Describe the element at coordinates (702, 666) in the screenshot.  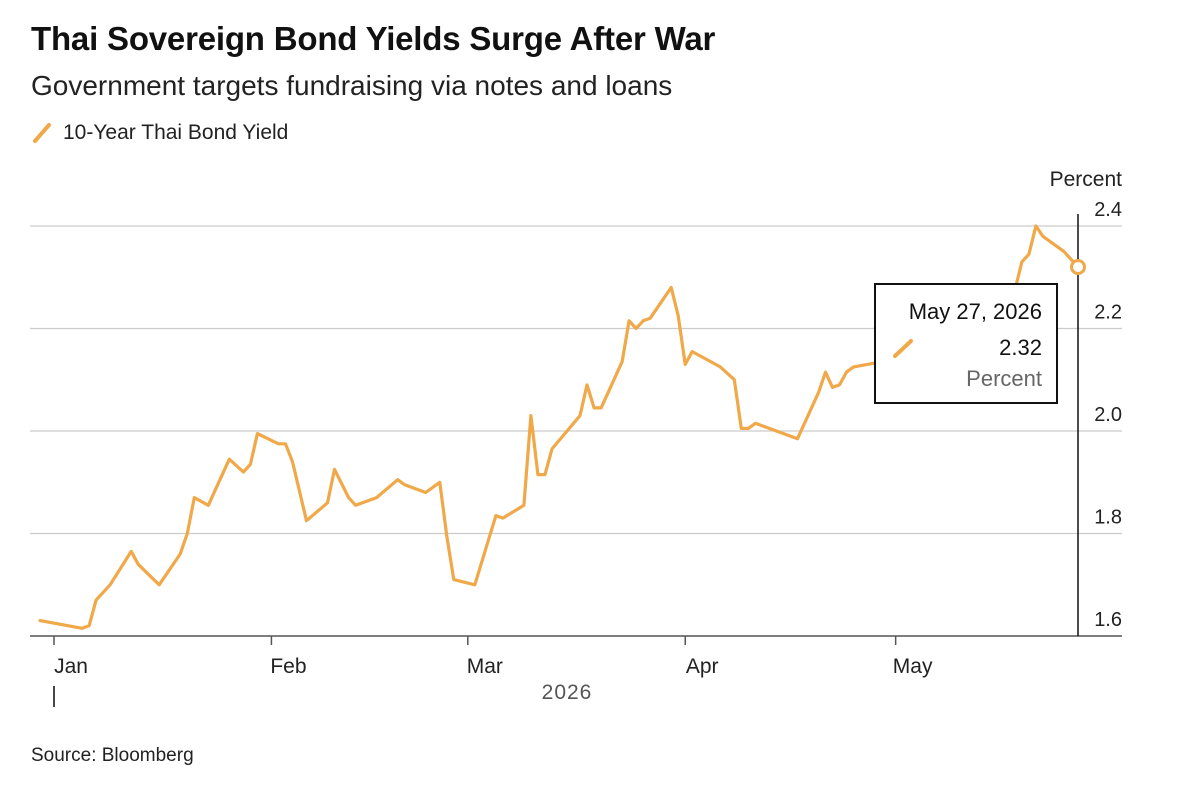
I see `x-tick-label: Apr` at that location.